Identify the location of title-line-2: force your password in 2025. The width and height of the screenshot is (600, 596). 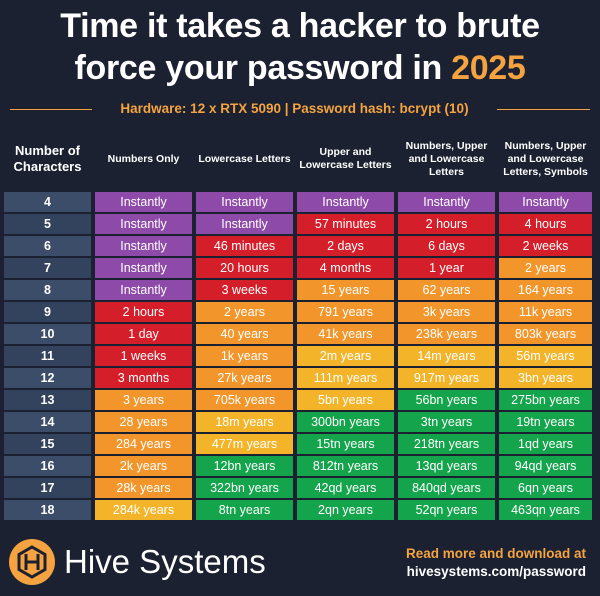
(300, 68).